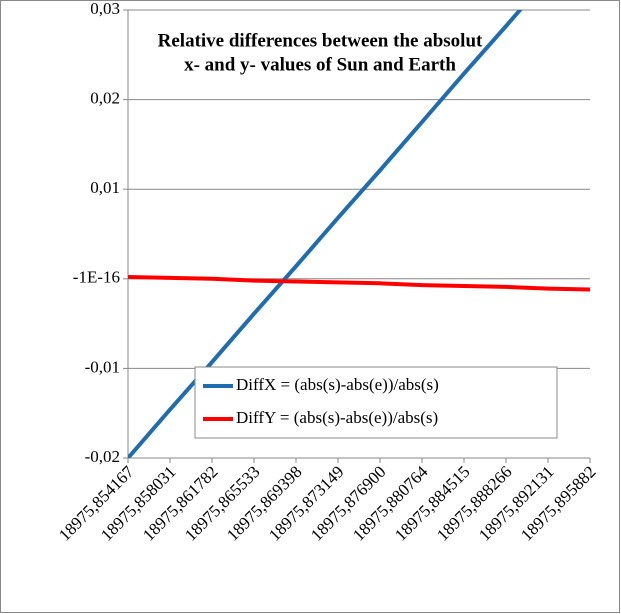 The width and height of the screenshot is (621, 614). What do you see at coordinates (105, 9) in the screenshot?
I see `y-tick-label: 0,03` at bounding box center [105, 9].